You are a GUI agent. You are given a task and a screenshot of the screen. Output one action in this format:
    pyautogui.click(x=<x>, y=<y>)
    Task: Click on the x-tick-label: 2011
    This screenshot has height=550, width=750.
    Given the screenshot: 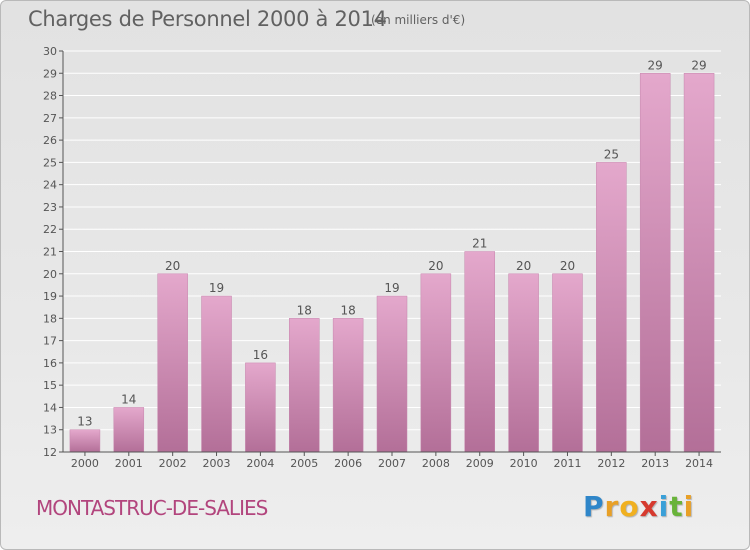 What is the action you would take?
    pyautogui.click(x=567, y=463)
    